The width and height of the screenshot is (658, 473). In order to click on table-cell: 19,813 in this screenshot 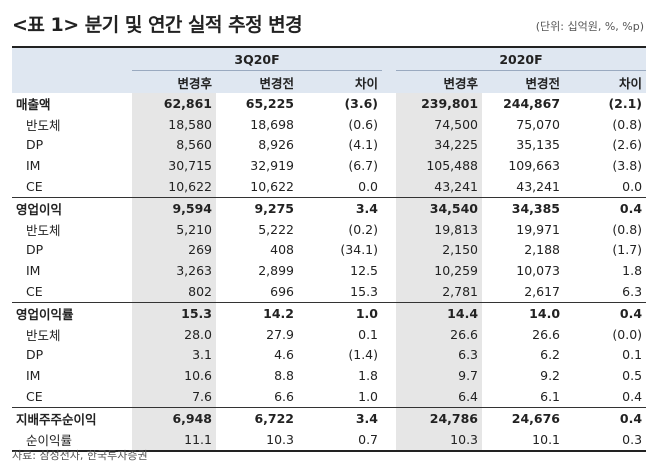, I will do `click(439, 229)`.